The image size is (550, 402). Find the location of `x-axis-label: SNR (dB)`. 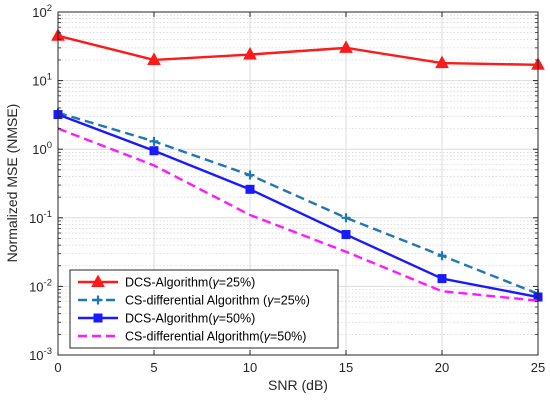

x-axis-label: SNR (dB) is located at coordinates (298, 385).